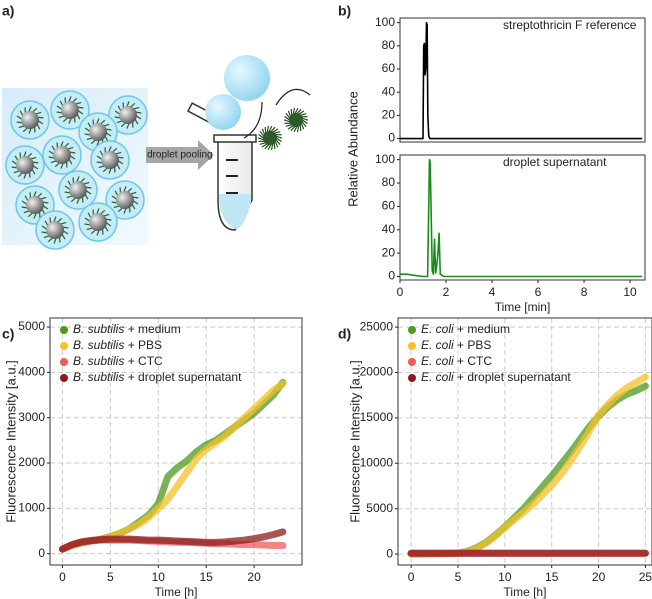  What do you see at coordinates (456, 345) in the screenshot?
I see `legend-label: E. coli + PBS` at bounding box center [456, 345].